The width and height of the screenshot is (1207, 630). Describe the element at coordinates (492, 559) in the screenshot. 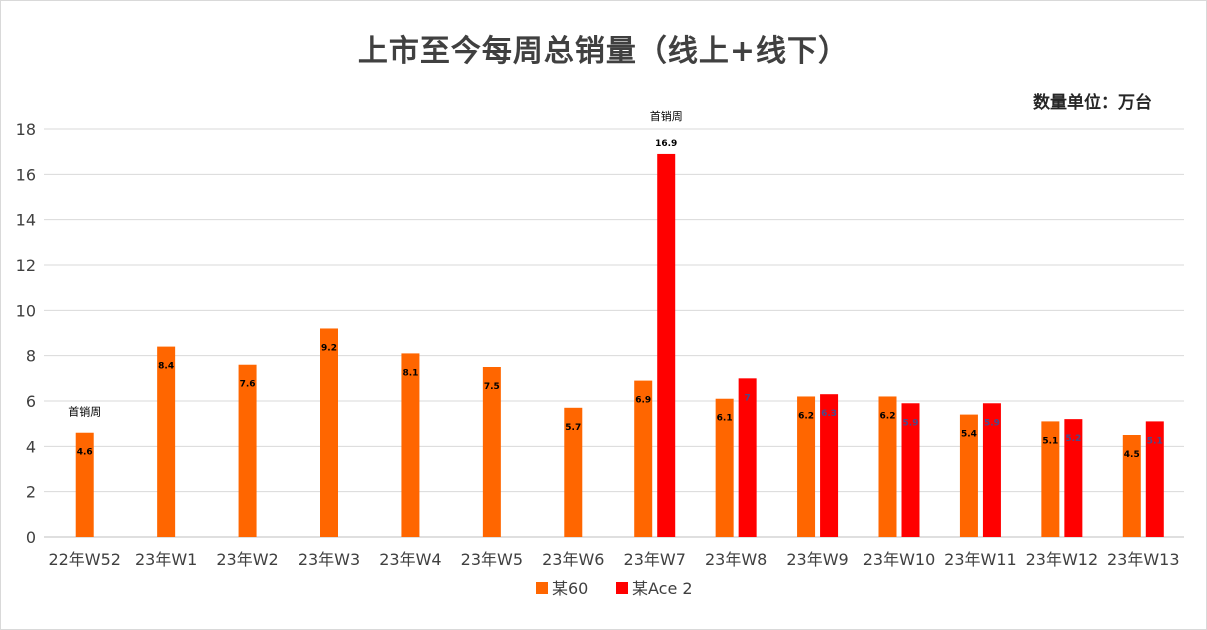

I see `x-tick-label: 23年W5` at that location.